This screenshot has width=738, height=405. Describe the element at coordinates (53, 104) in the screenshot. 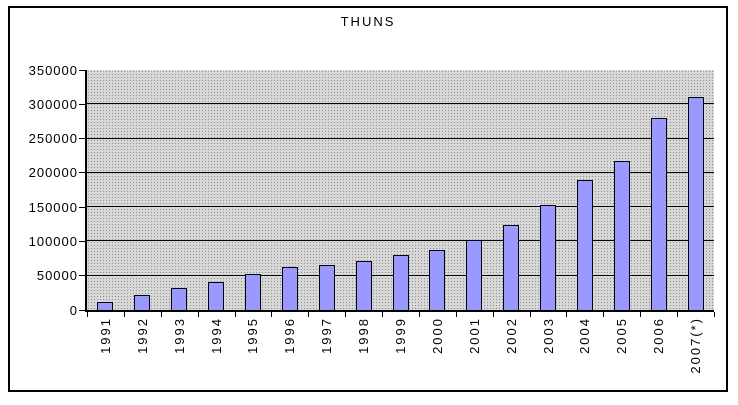

I see `y-axis-label: 300000` at that location.